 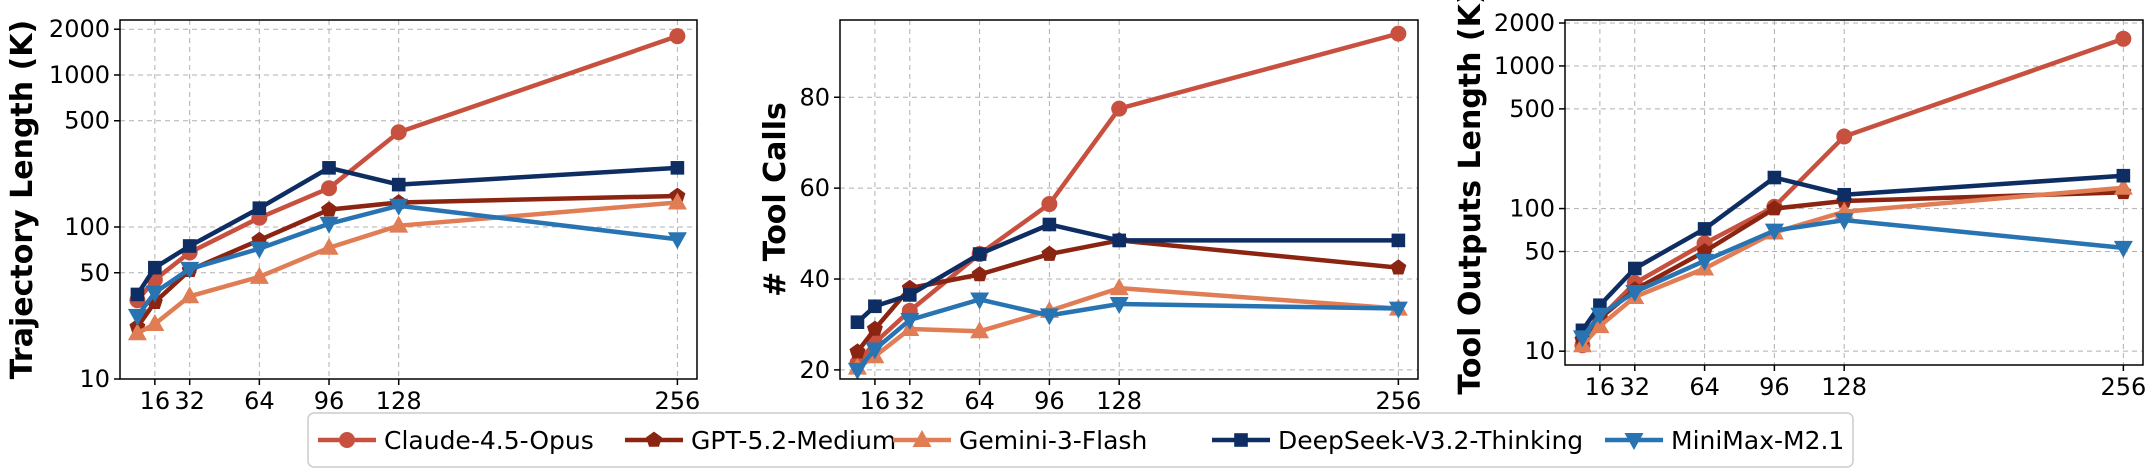 I want to click on y-tick-label: 40, so click(x=814, y=279).